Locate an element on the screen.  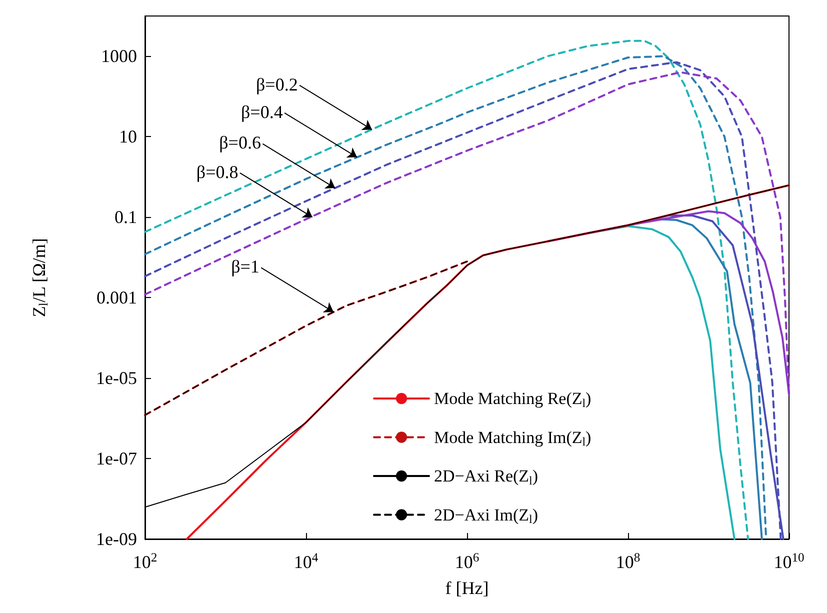
x-axis-title: f [Hz] is located at coordinates (467, 588).